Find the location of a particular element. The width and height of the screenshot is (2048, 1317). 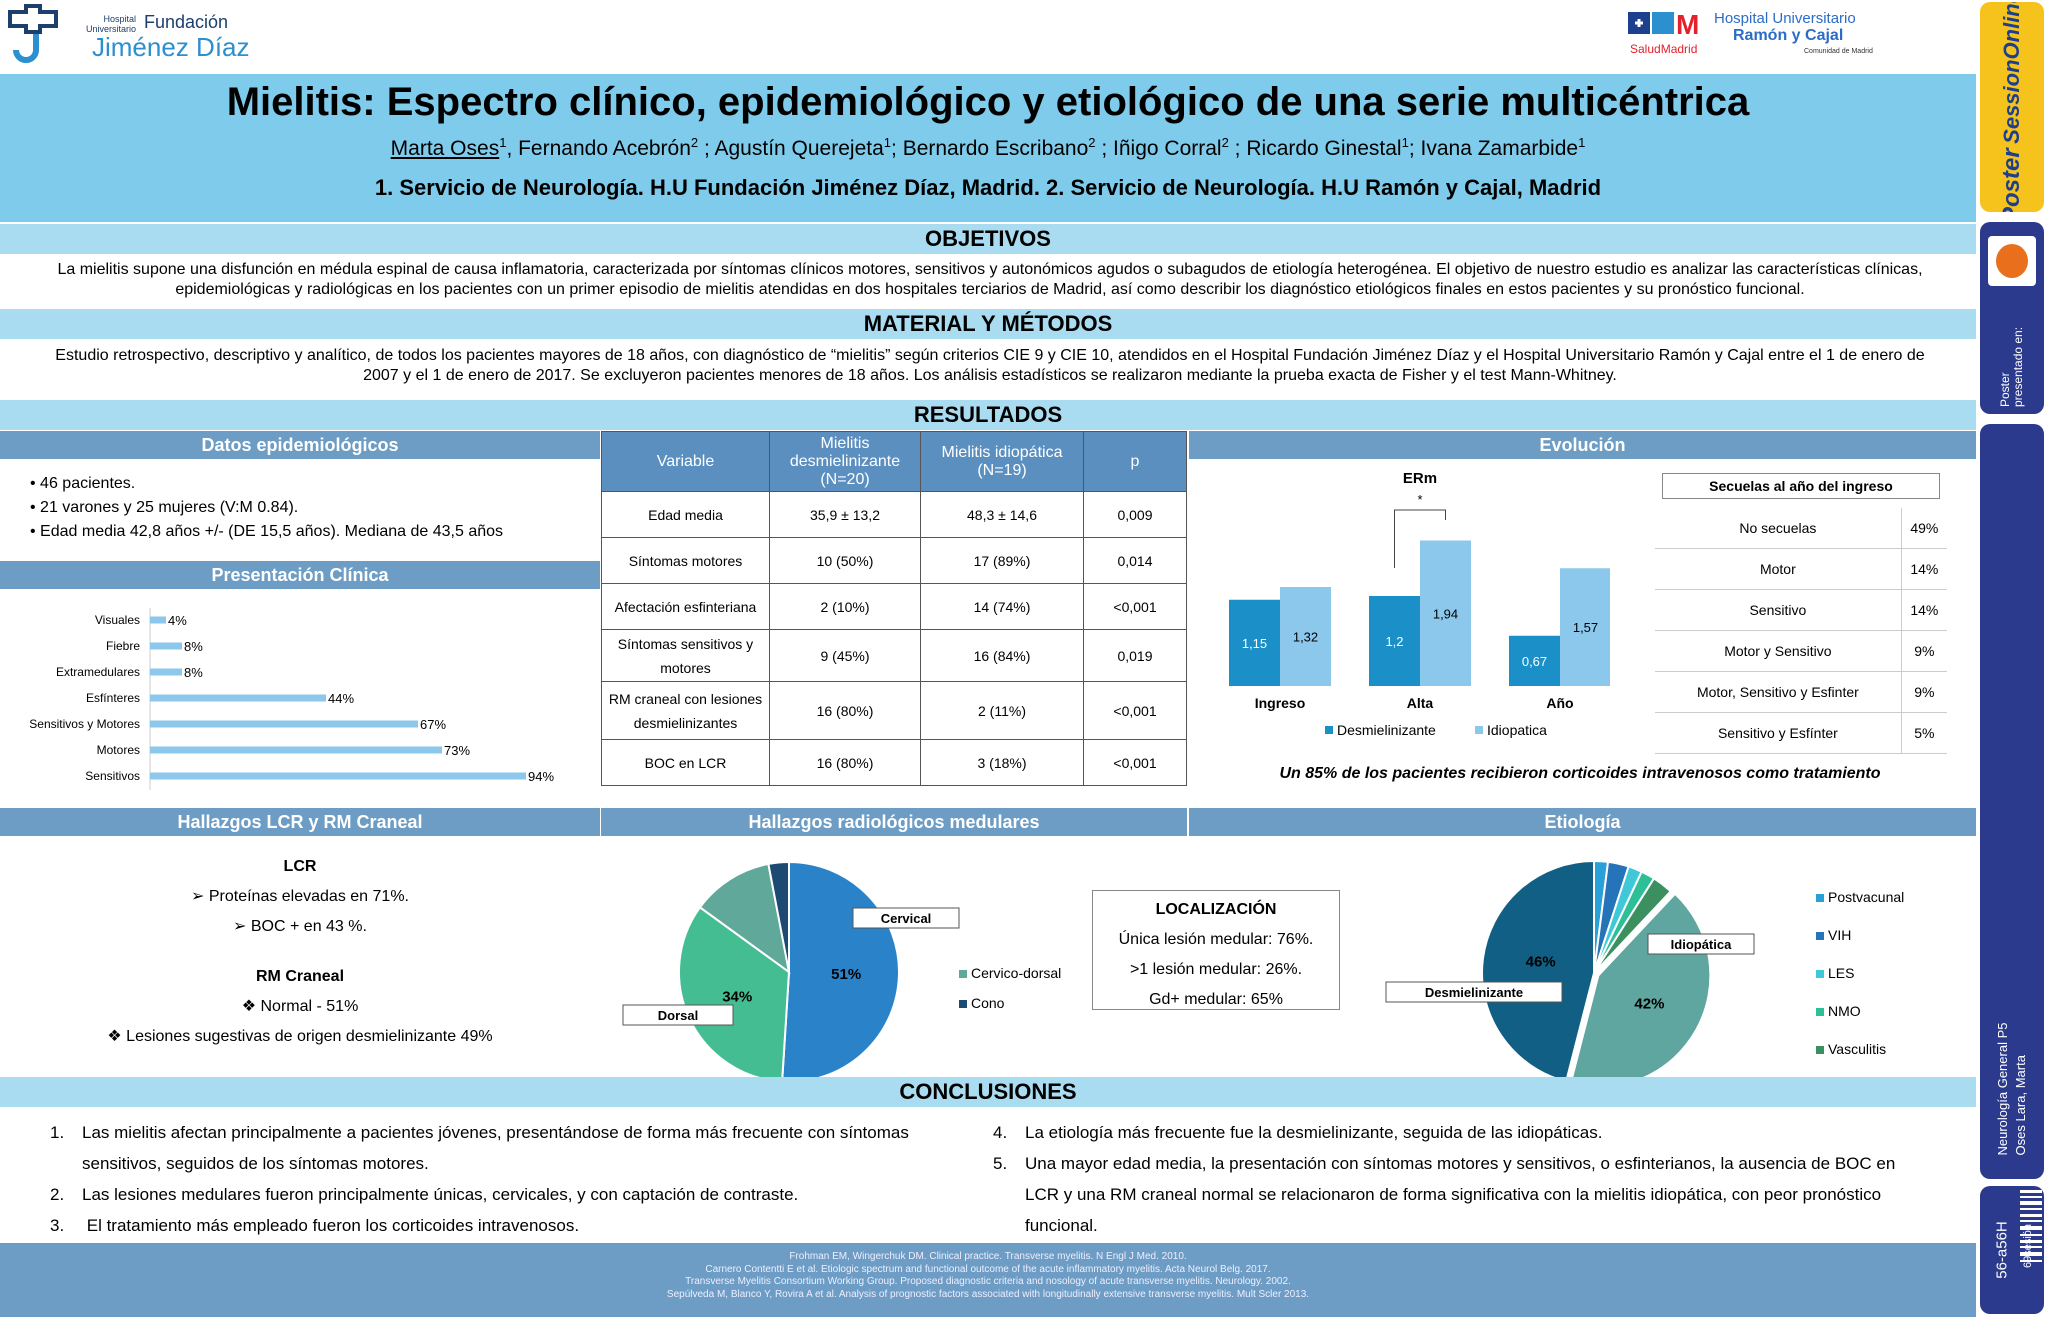

rm-heading: RM Craneal is located at coordinates (300, 976).